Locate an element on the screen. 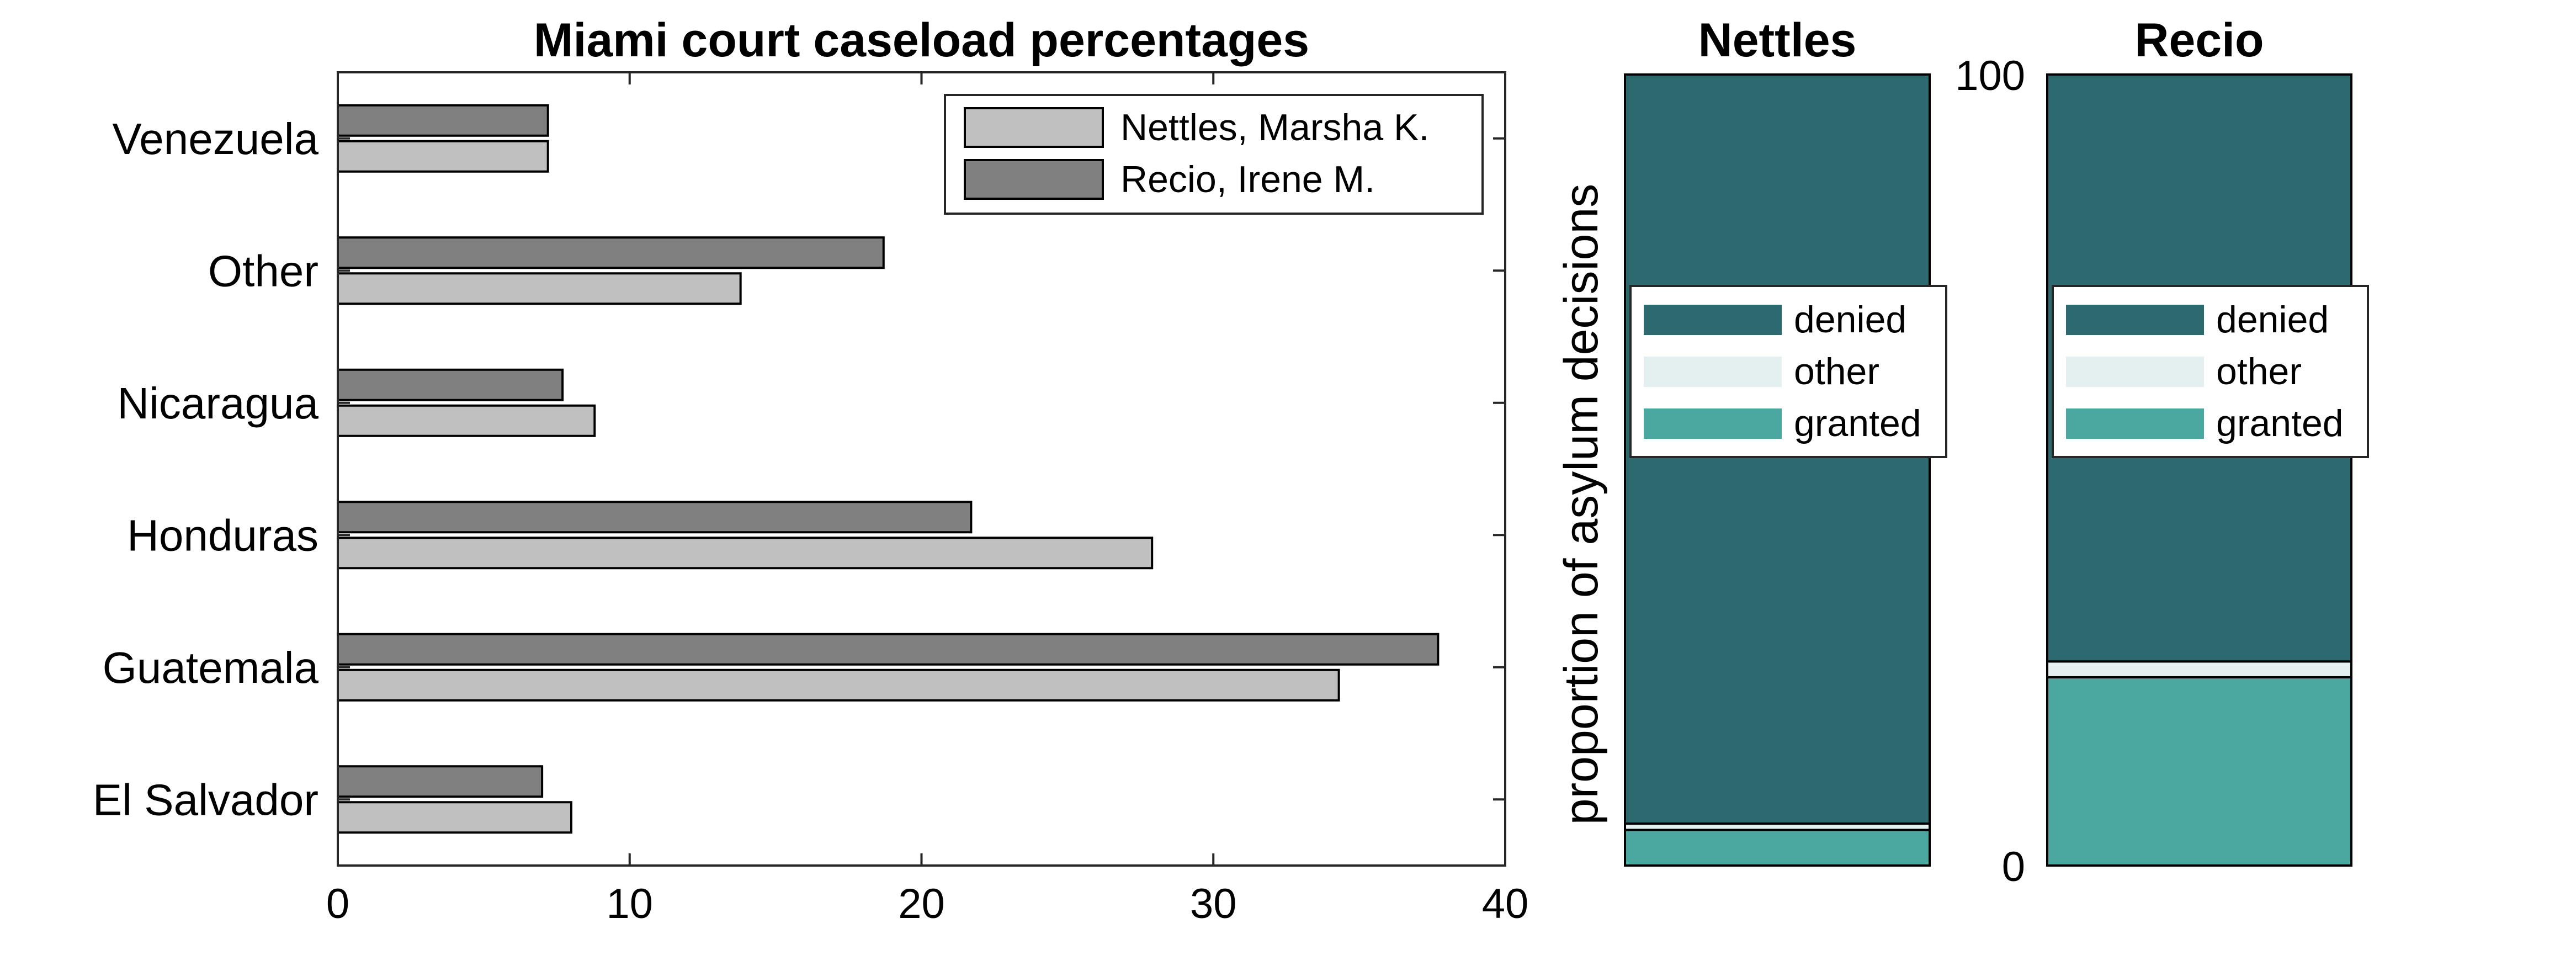 Image resolution: width=2576 pixels, height=966 pixels. legend-swatch-other-nettles is located at coordinates (1713, 372).